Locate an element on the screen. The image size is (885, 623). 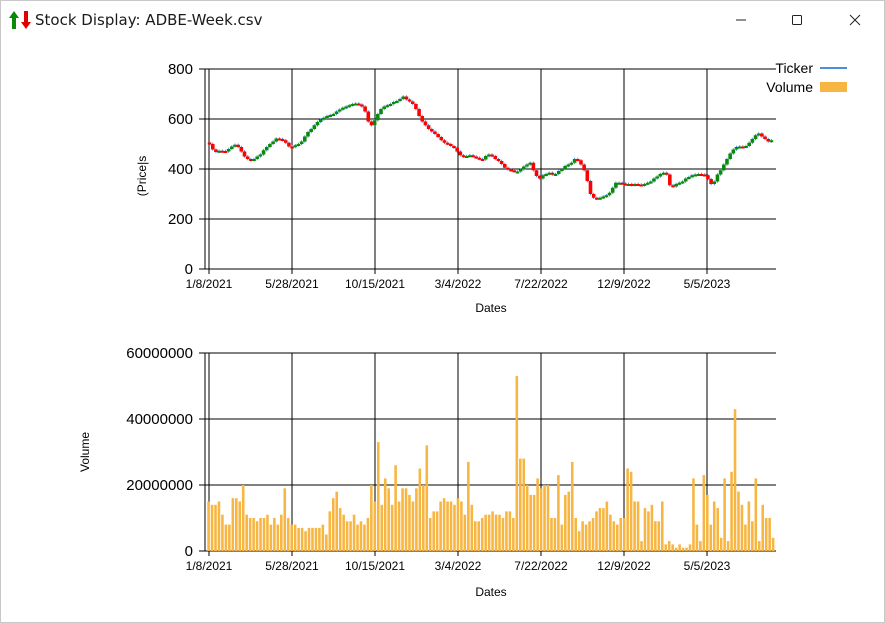
x-tick-label: 3/4/2022 is located at coordinates (458, 566).